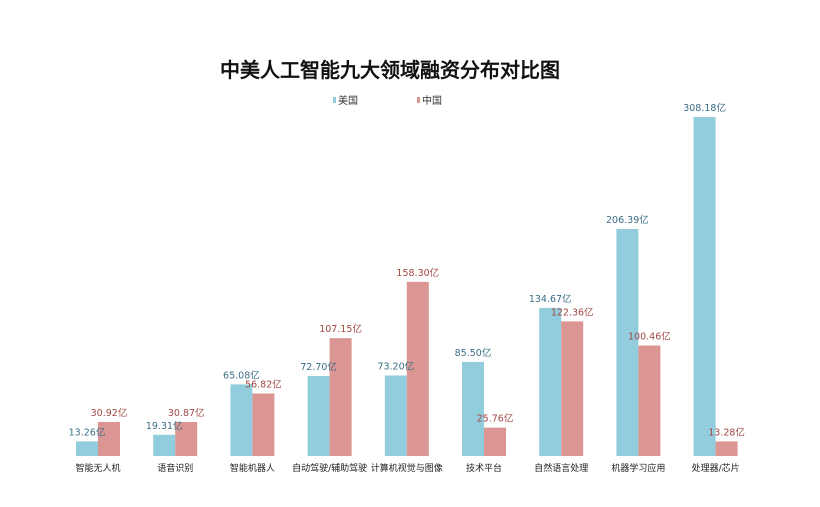 This screenshot has width=820, height=507. Describe the element at coordinates (495, 419) in the screenshot. I see `value-label-cn-5: 25.76亿` at that location.